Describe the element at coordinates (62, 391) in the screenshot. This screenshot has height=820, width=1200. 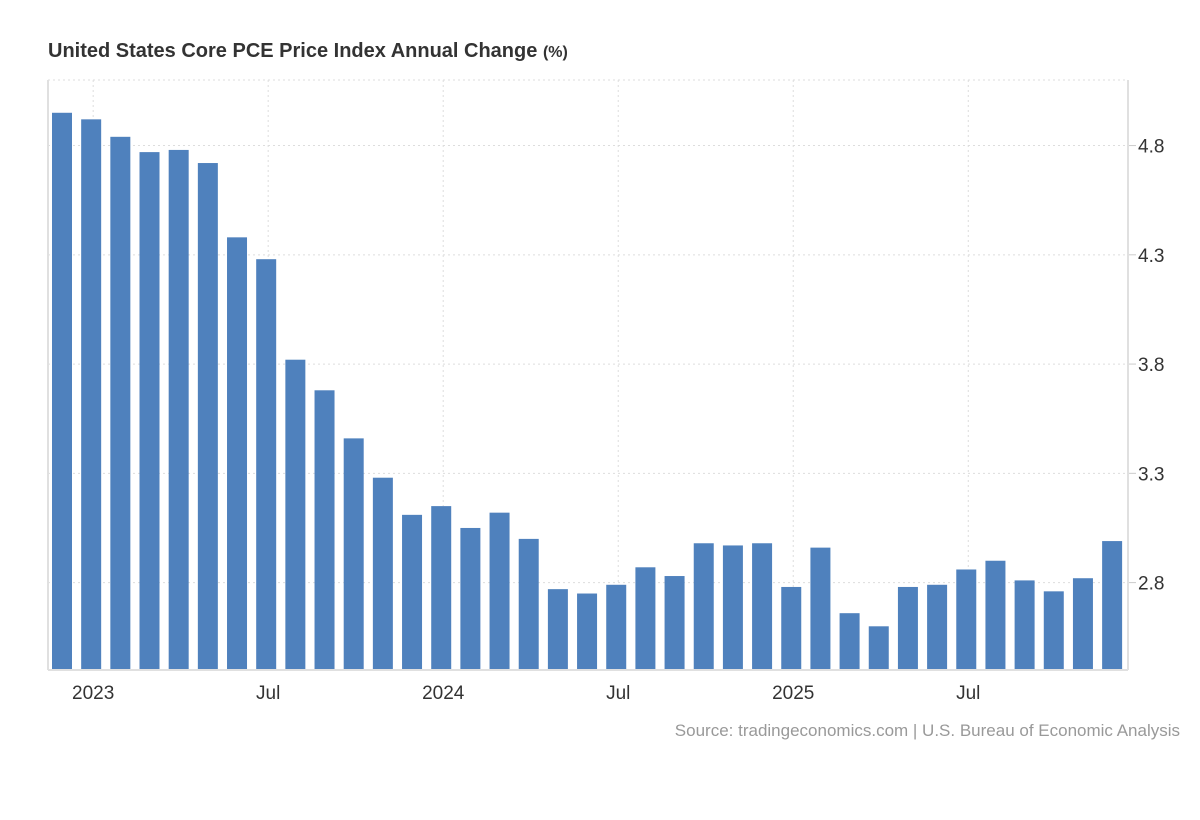
I see `bar-dec-2022` at that location.